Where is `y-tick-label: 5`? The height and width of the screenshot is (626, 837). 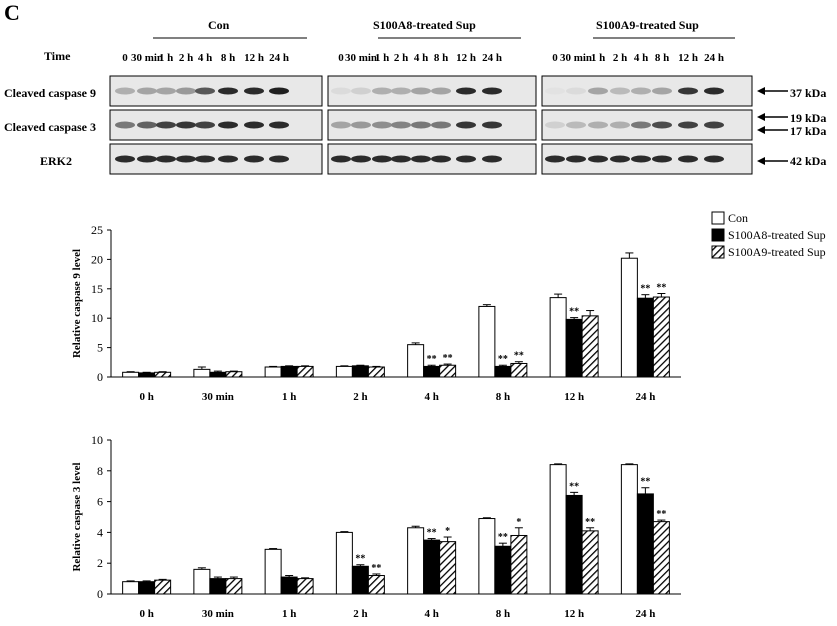
y-tick-label: 5 is located at coordinates (100, 348).